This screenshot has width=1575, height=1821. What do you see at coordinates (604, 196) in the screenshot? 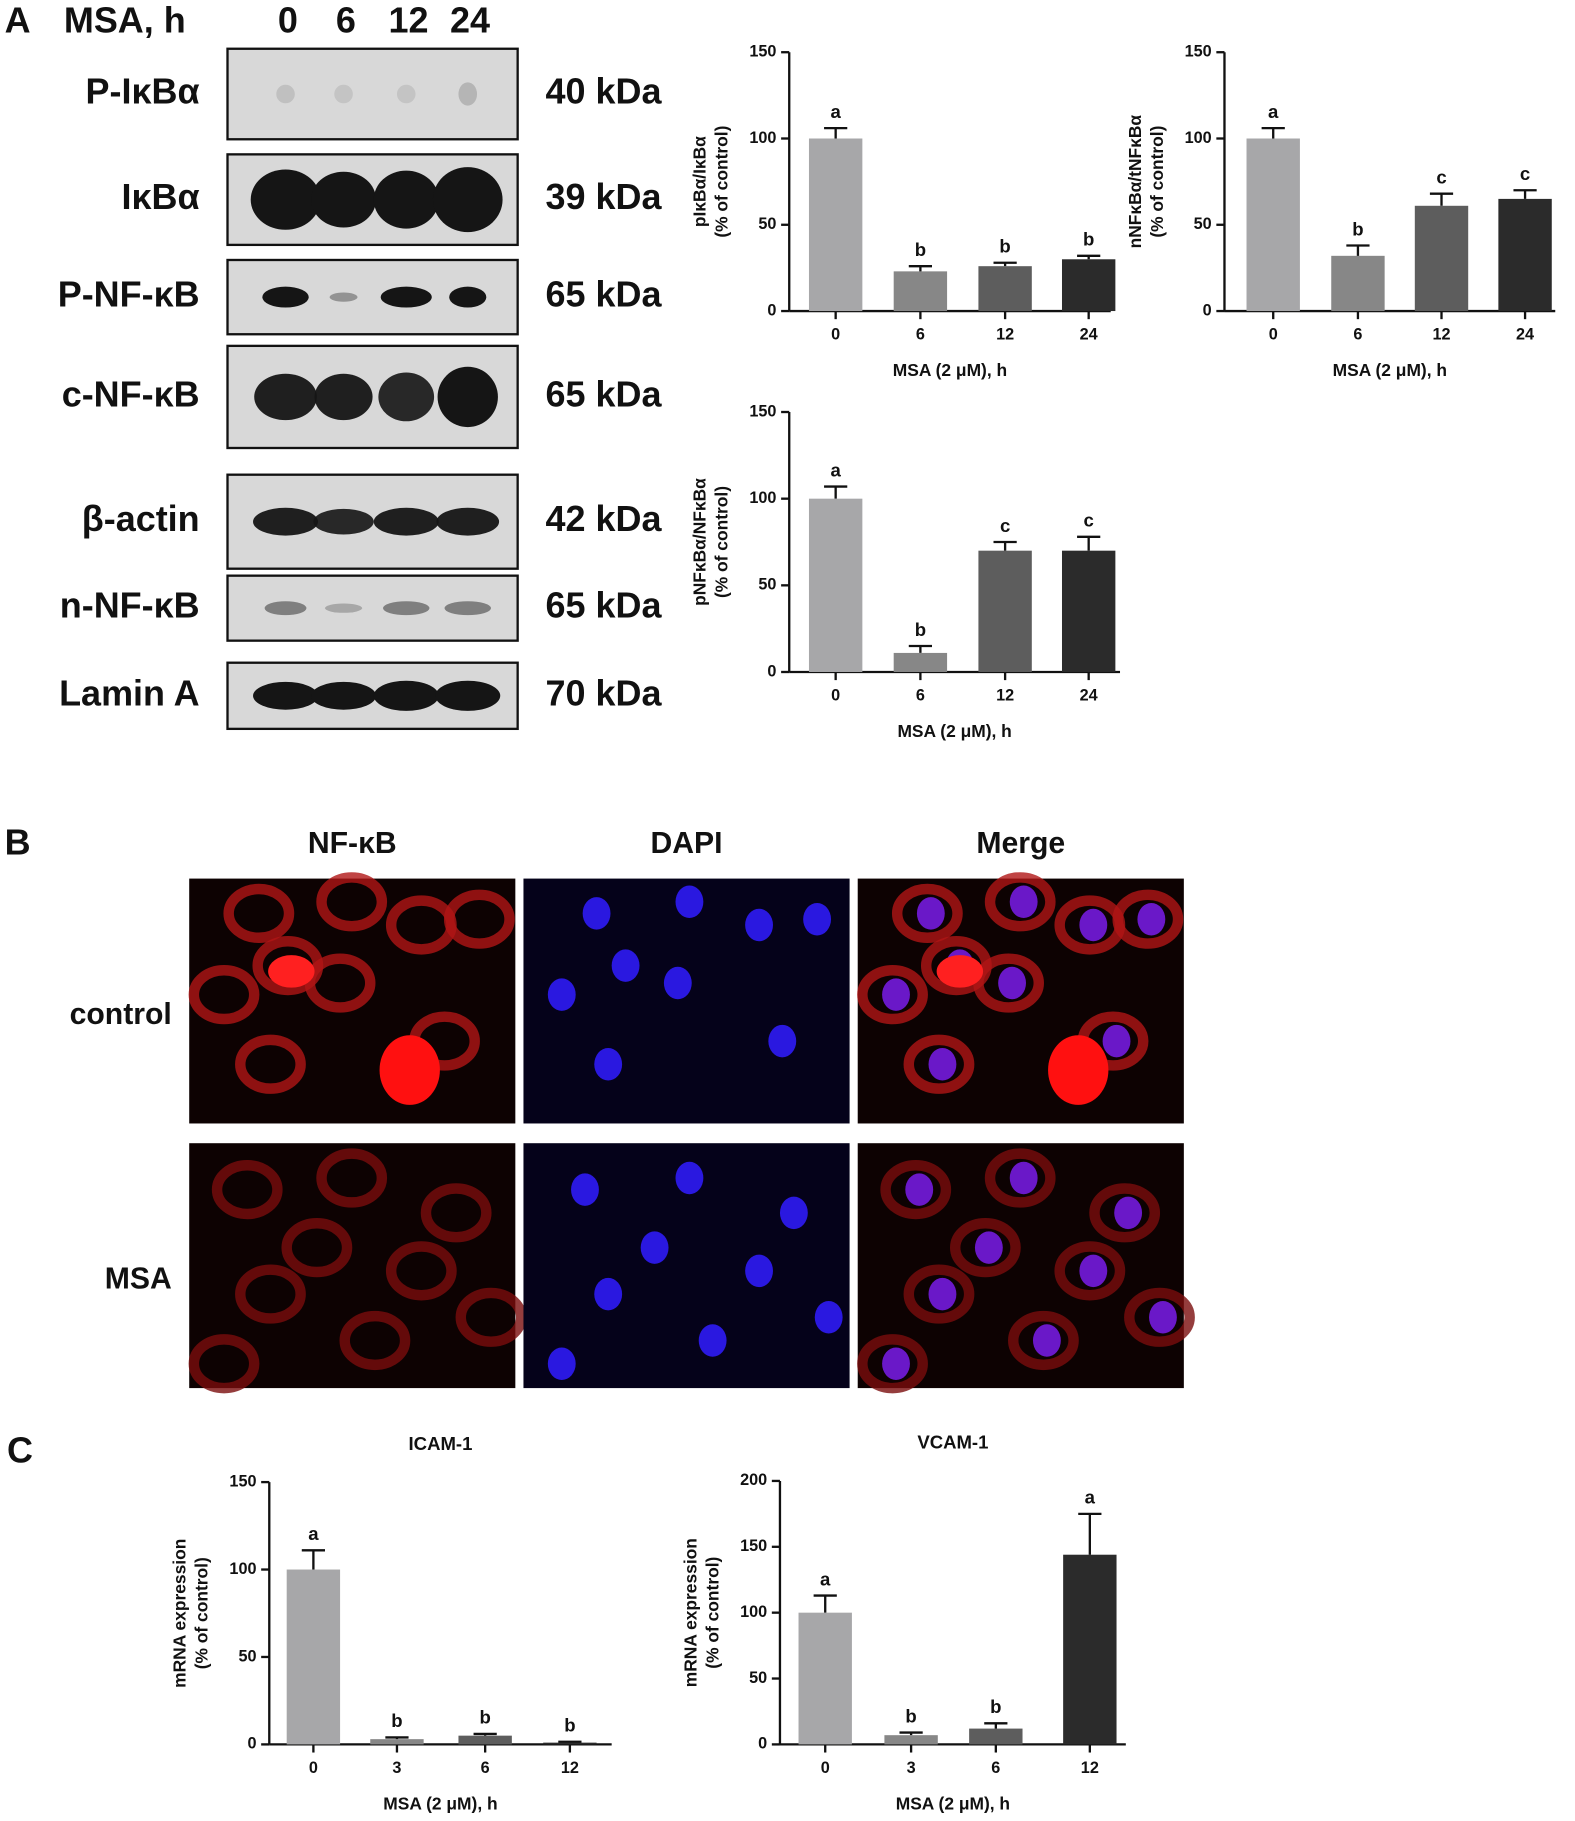
I see `size-label: 39 kDa` at bounding box center [604, 196].